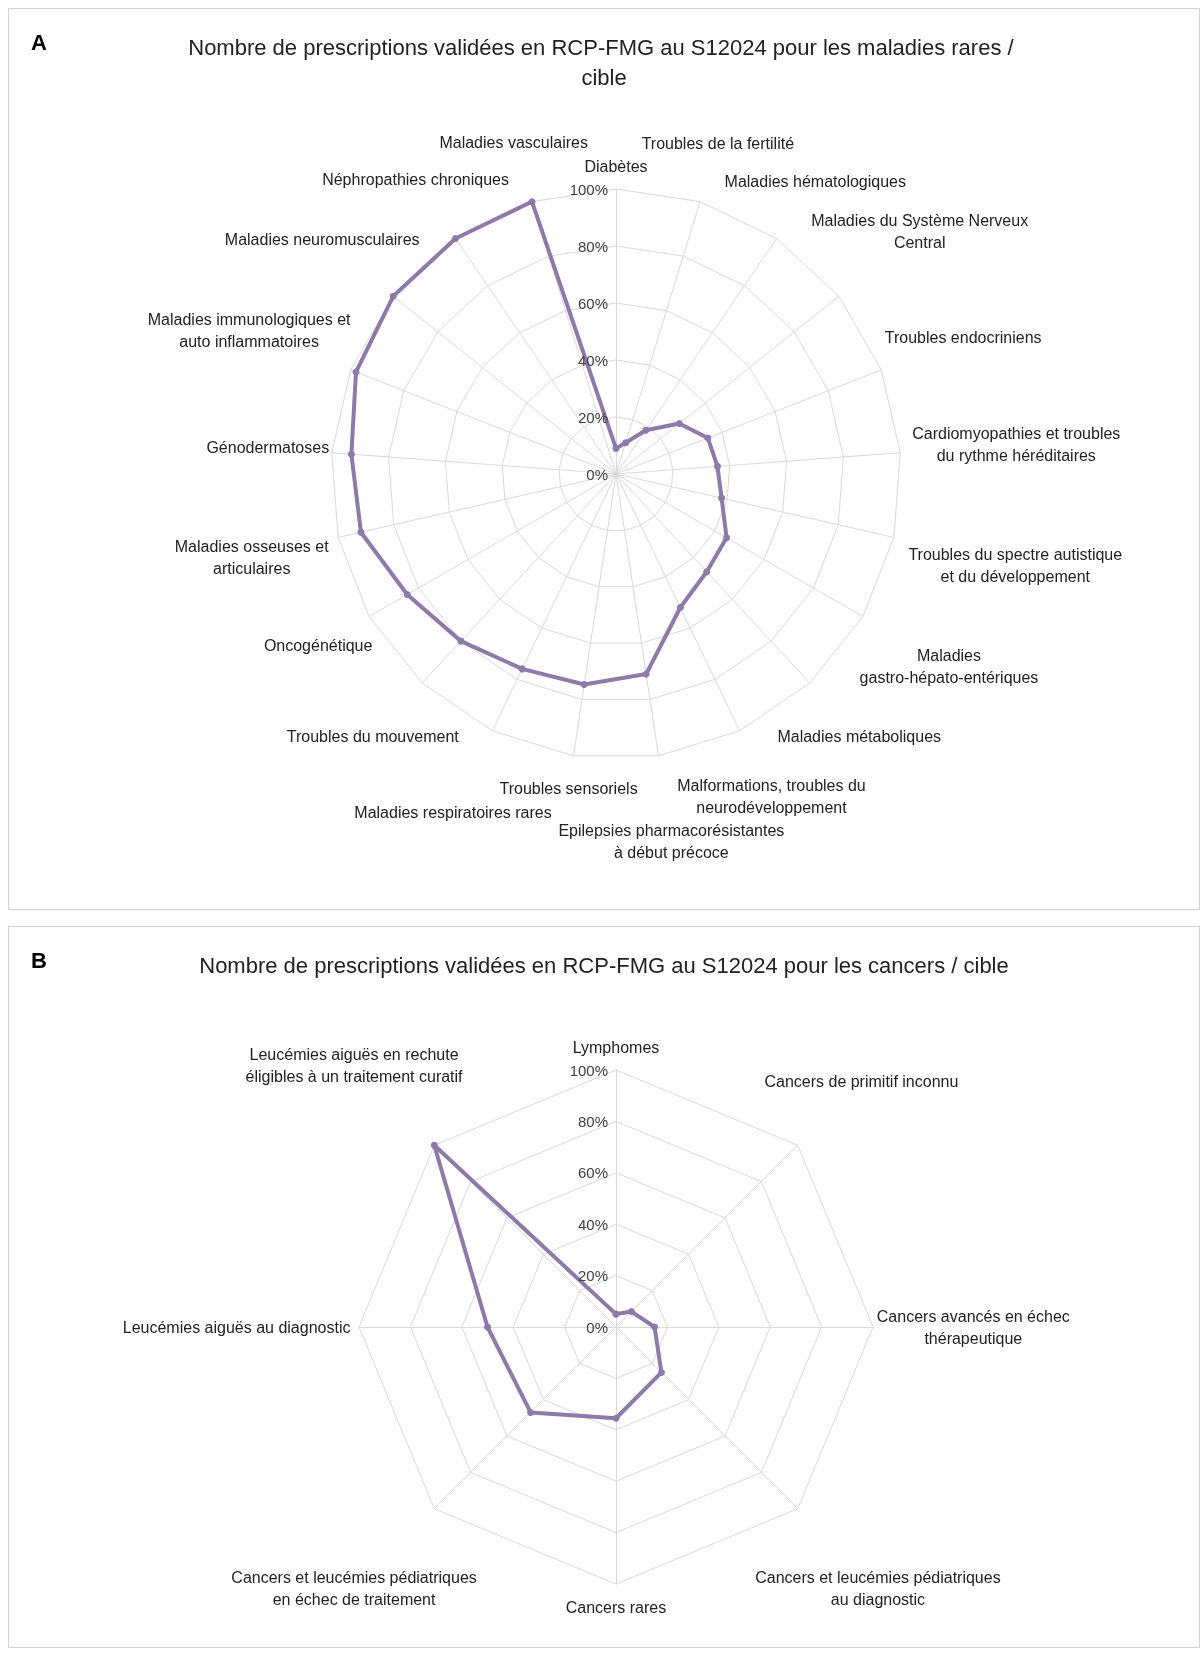 The width and height of the screenshot is (1200, 1657). What do you see at coordinates (354, 1589) in the screenshot?
I see `spoke-label: Cancers et leucémies pédiatriques en échec de traitement` at bounding box center [354, 1589].